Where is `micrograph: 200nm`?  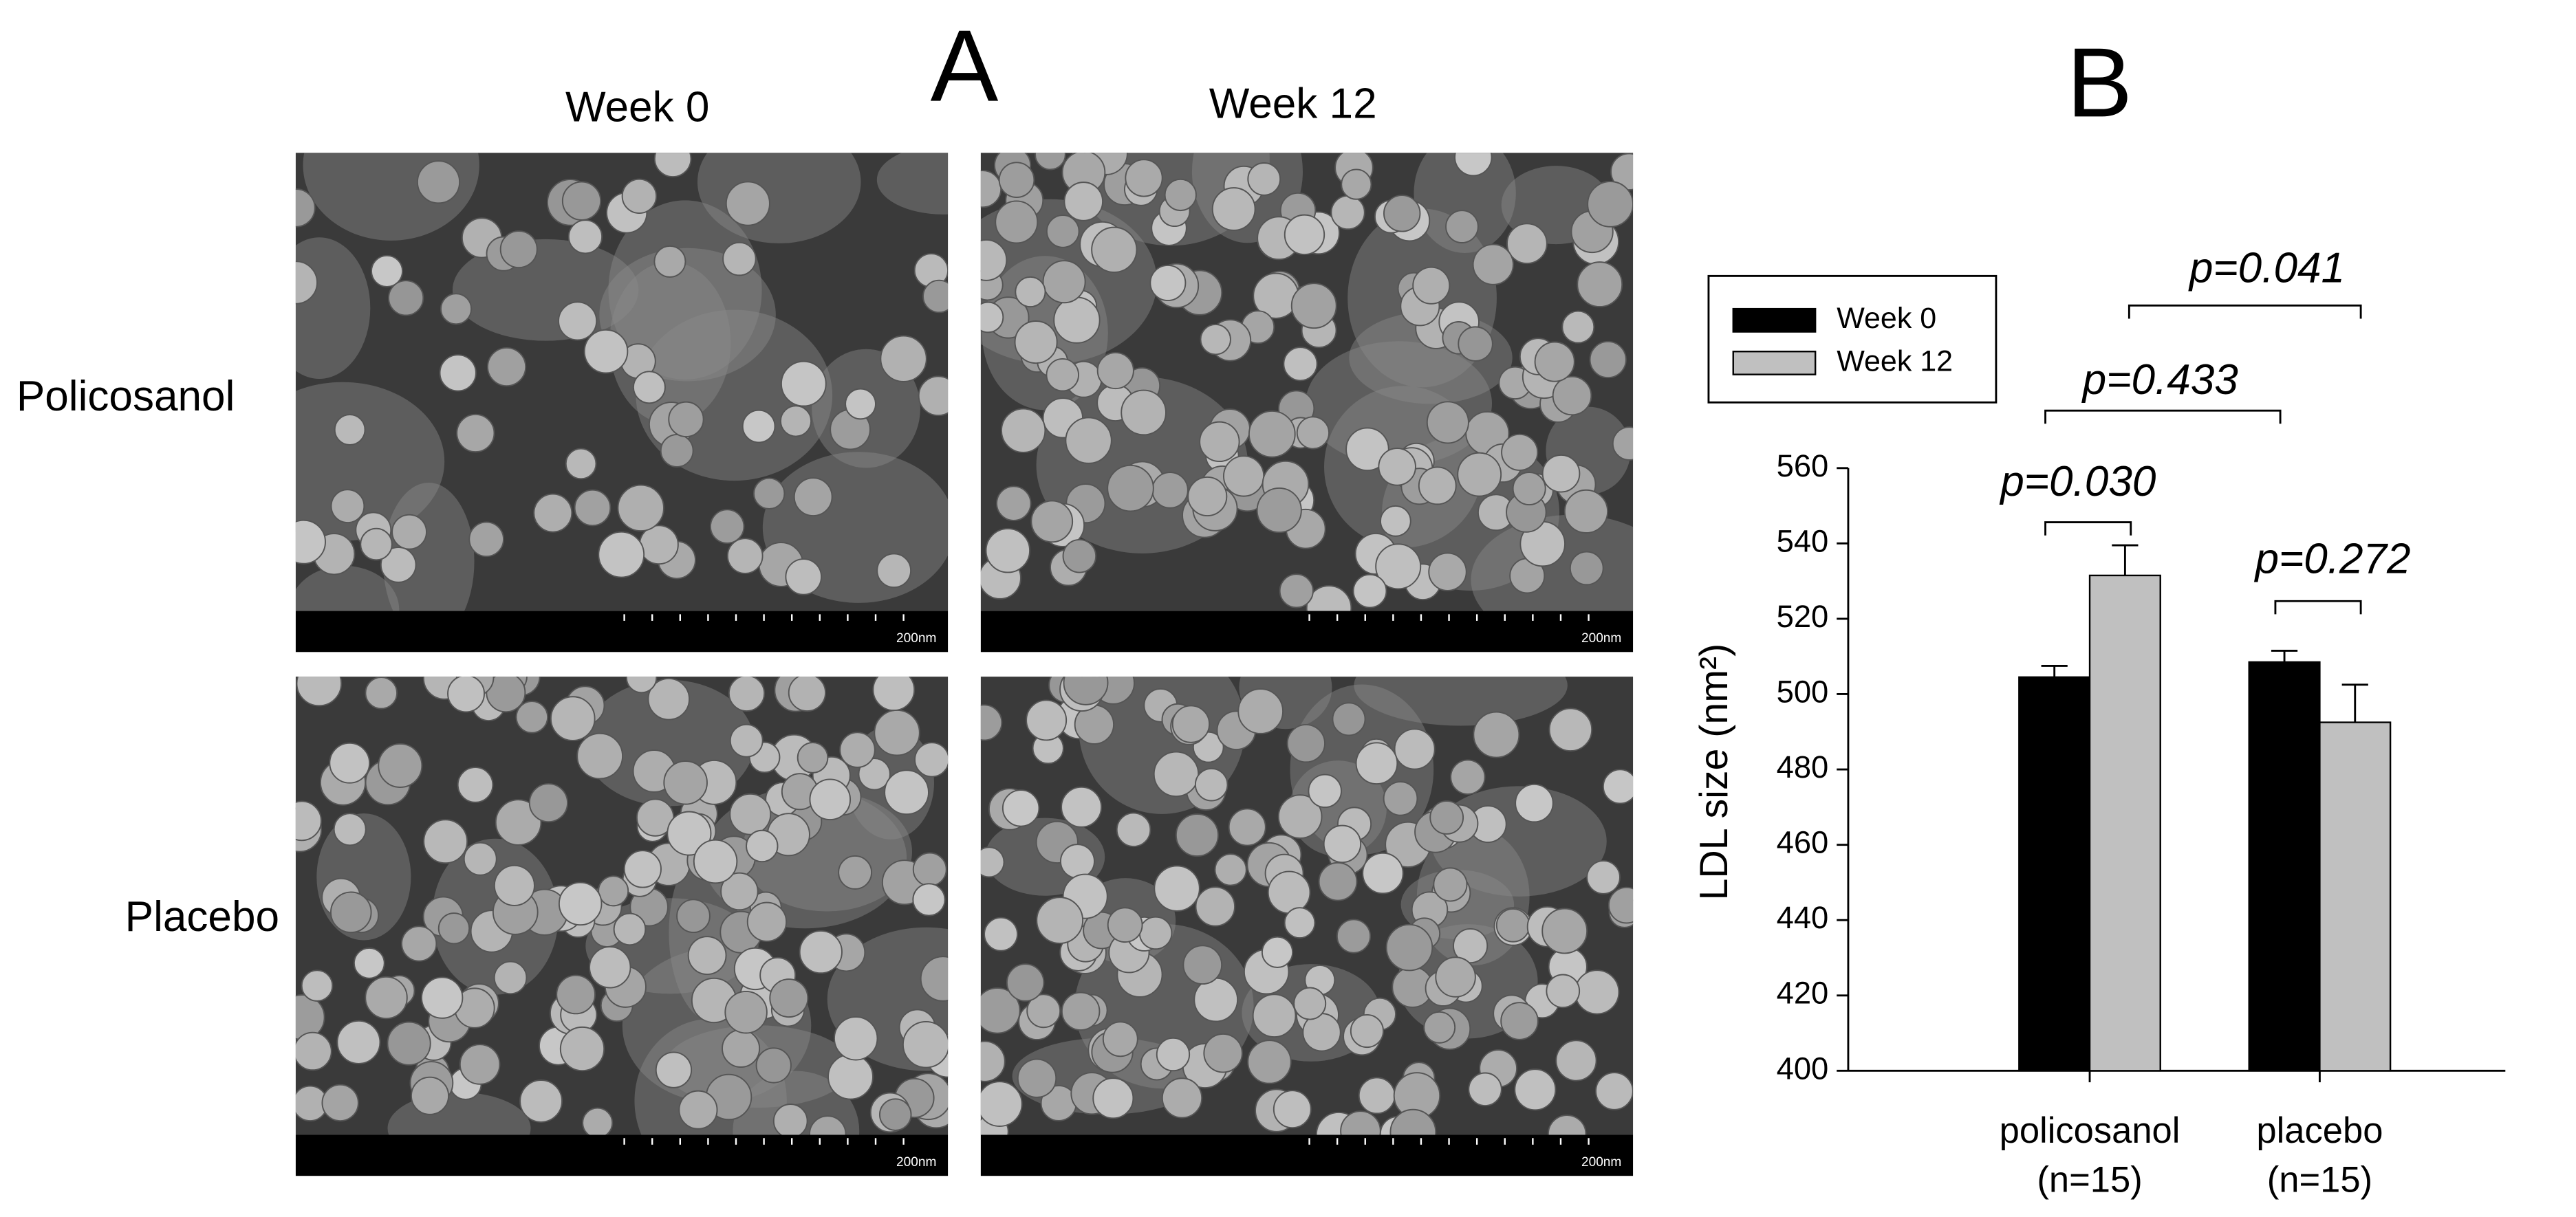
micrograph: 200nm is located at coordinates (622, 403).